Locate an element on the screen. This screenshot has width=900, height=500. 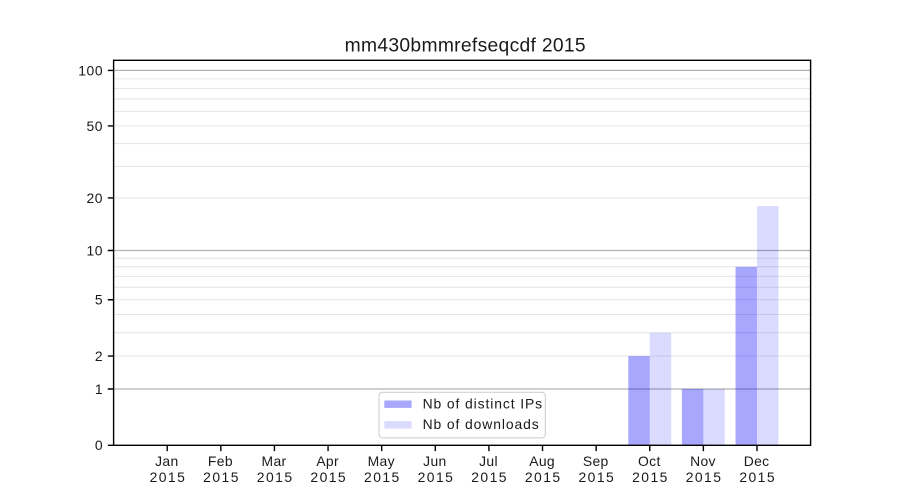
svg-text: Nb of downloads is located at coordinates (481, 424).